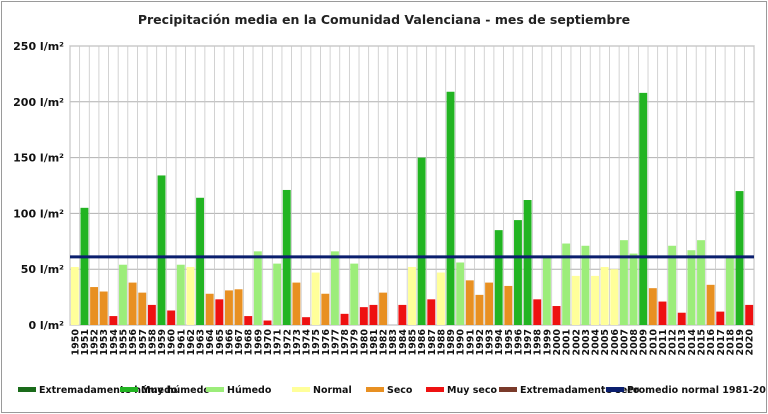  What do you see at coordinates (596, 342) in the screenshot?
I see `x-tick-label: 2004` at bounding box center [596, 342].